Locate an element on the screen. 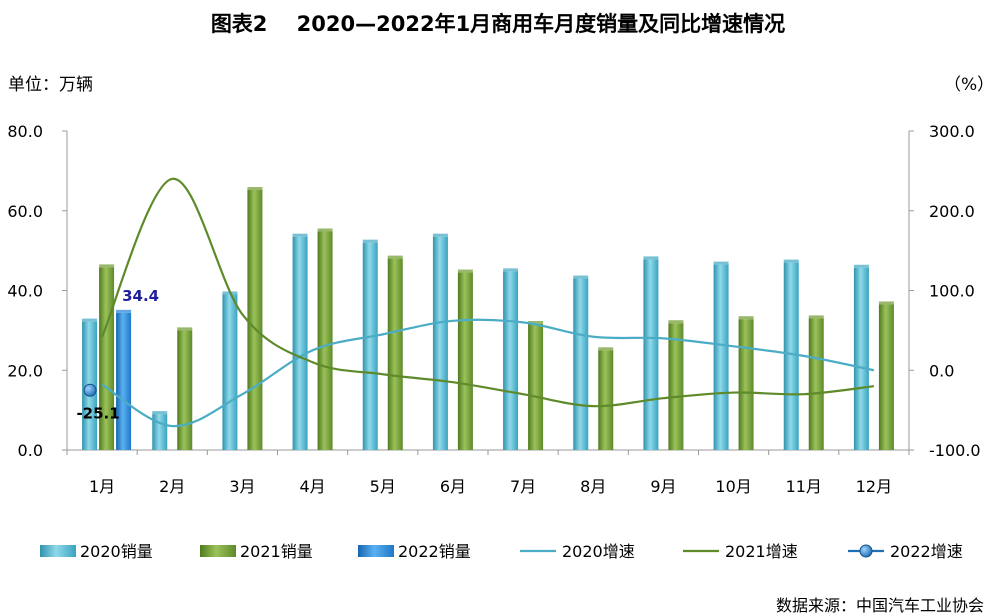 The image size is (996, 616). bar-2020销量-12月 is located at coordinates (861, 358).